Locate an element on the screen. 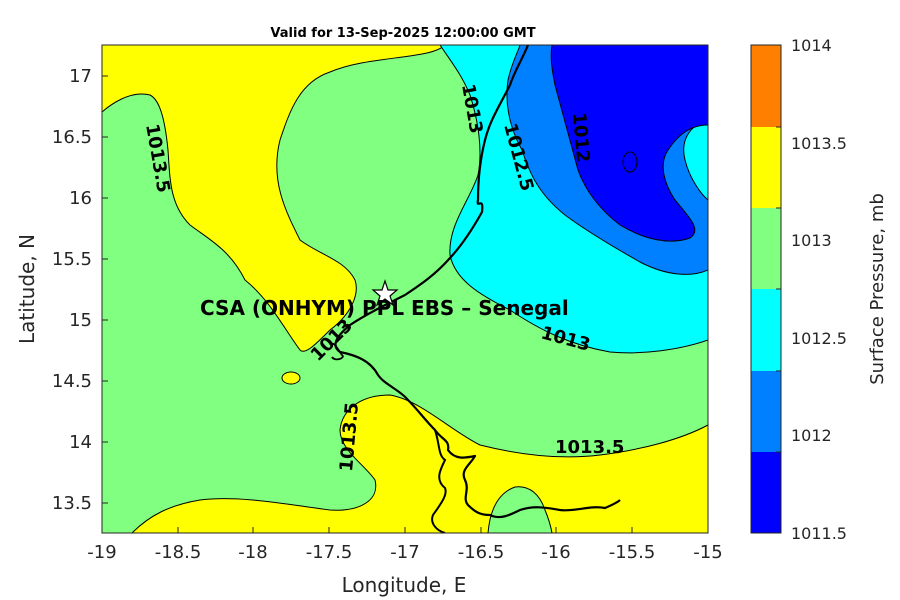 The height and width of the screenshot is (600, 900). y-axis is located at coordinates (105, 289).